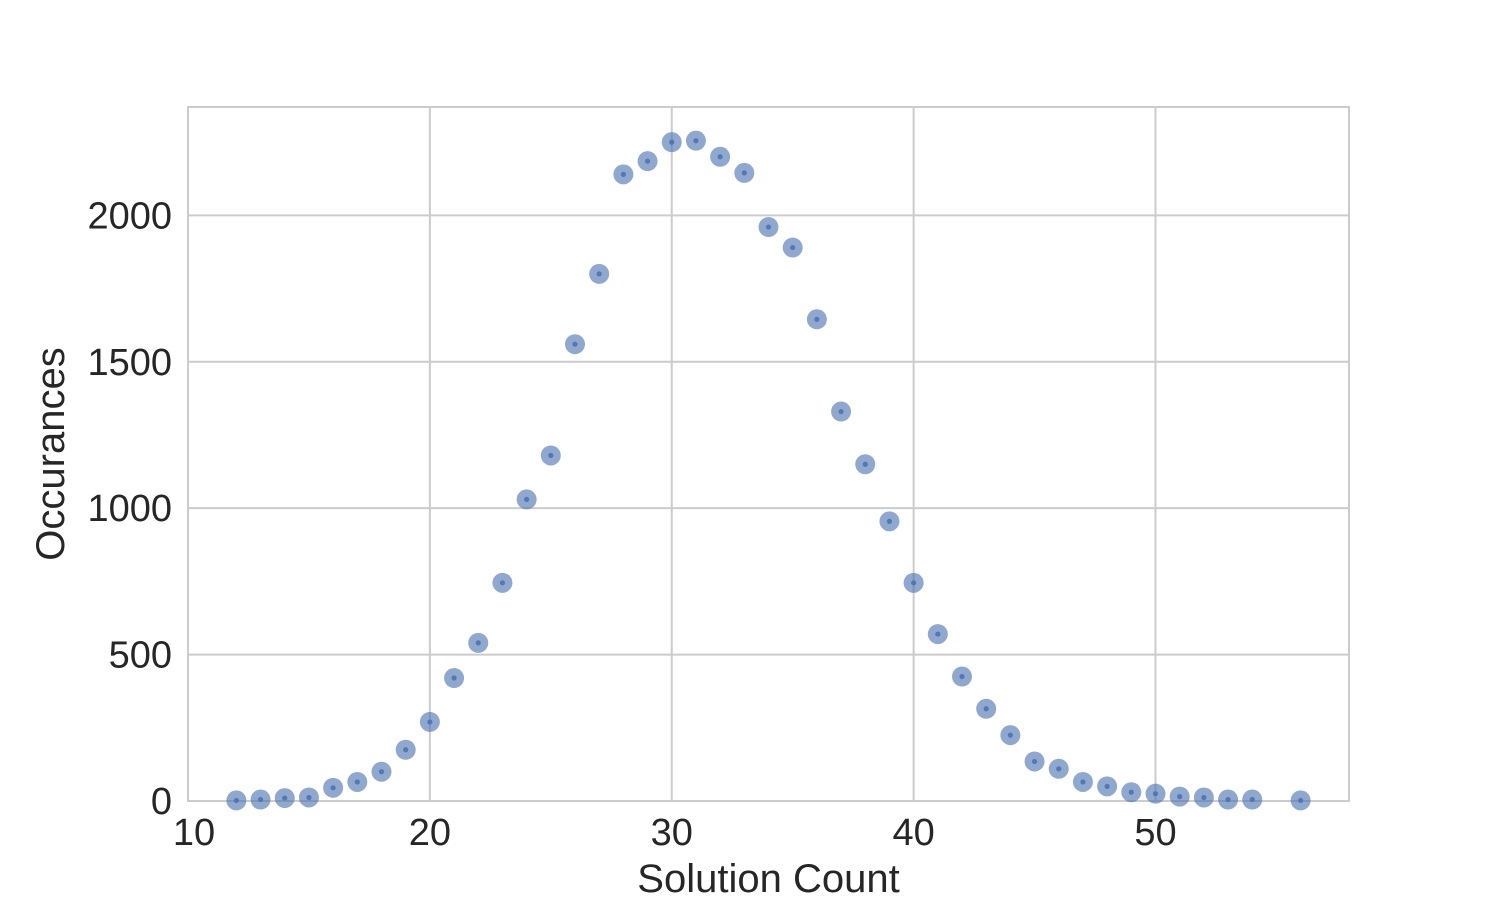 The width and height of the screenshot is (1500, 900). I want to click on x-tick-label: 30, so click(672, 833).